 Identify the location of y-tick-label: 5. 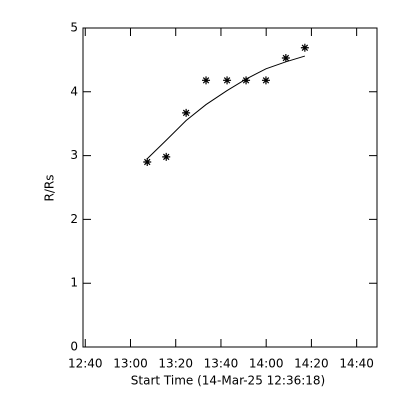
(74, 28).